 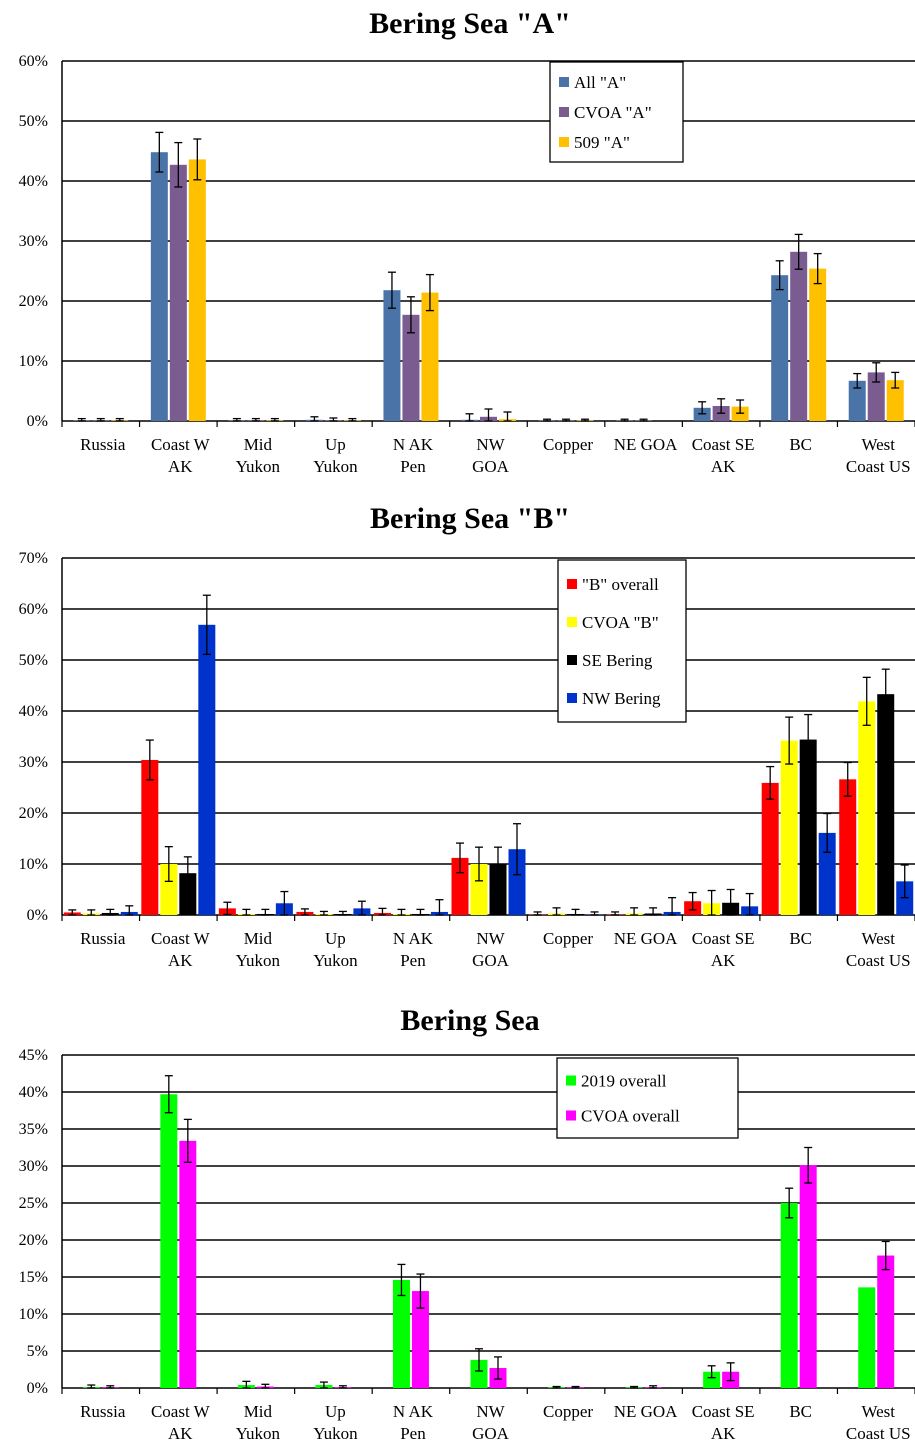 What do you see at coordinates (37, 915) in the screenshot?
I see `y-tick-label: 0%` at bounding box center [37, 915].